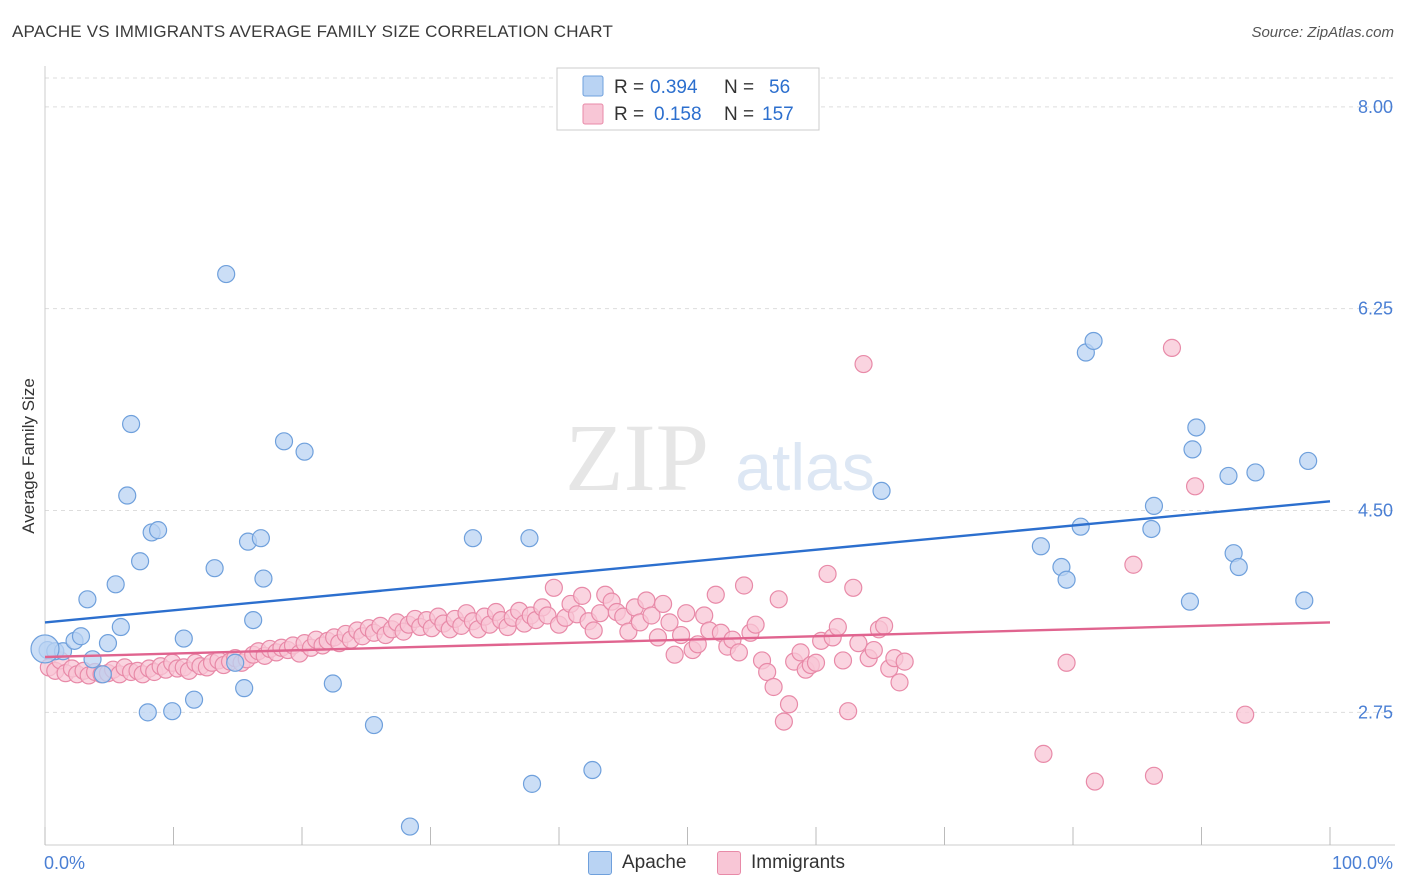 The width and height of the screenshot is (1406, 892). Describe the element at coordinates (778, 114) in the screenshot. I see `legend-n-value-immigrants: 157` at that location.